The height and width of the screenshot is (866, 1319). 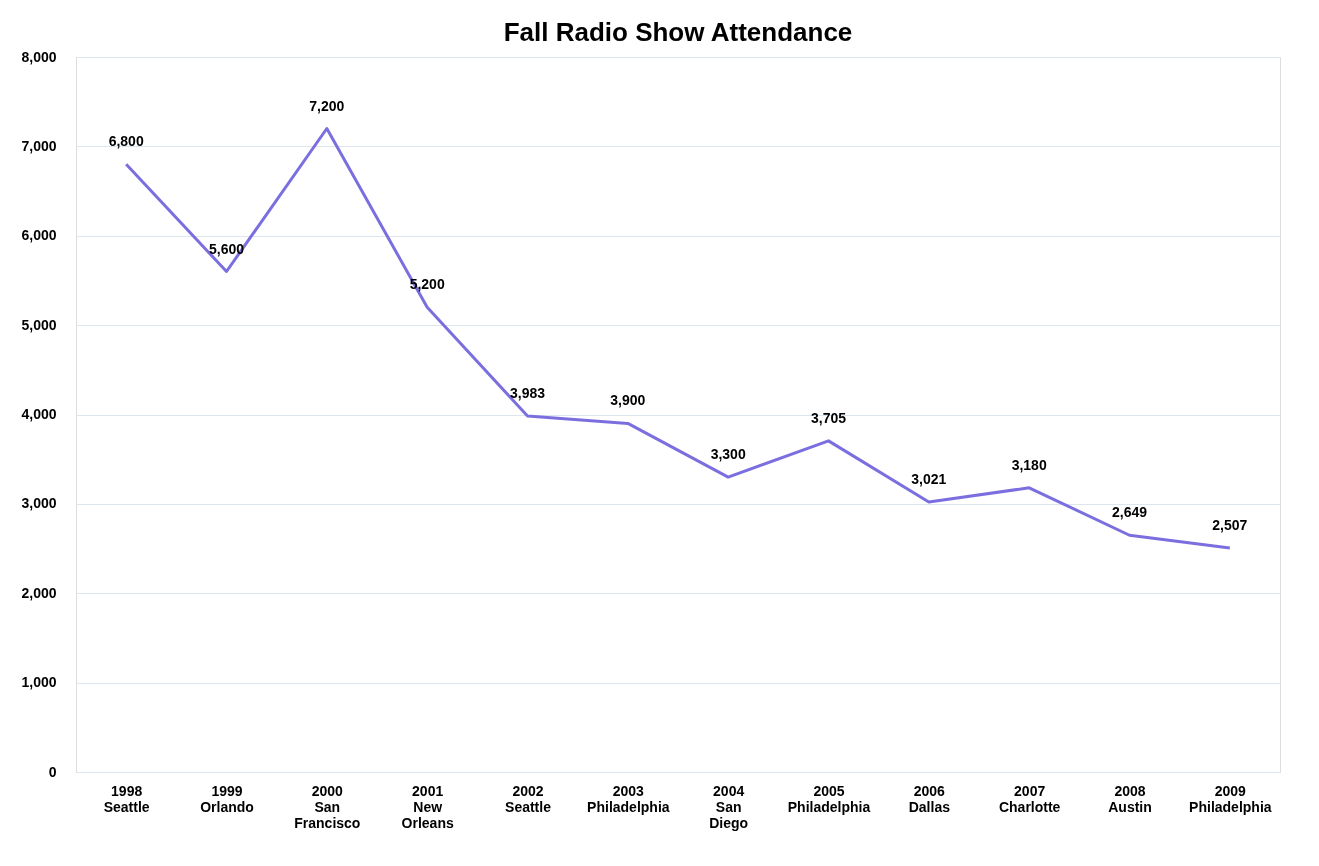 What do you see at coordinates (1130, 798) in the screenshot?
I see `x-tick-label: 2008 Austin` at bounding box center [1130, 798].